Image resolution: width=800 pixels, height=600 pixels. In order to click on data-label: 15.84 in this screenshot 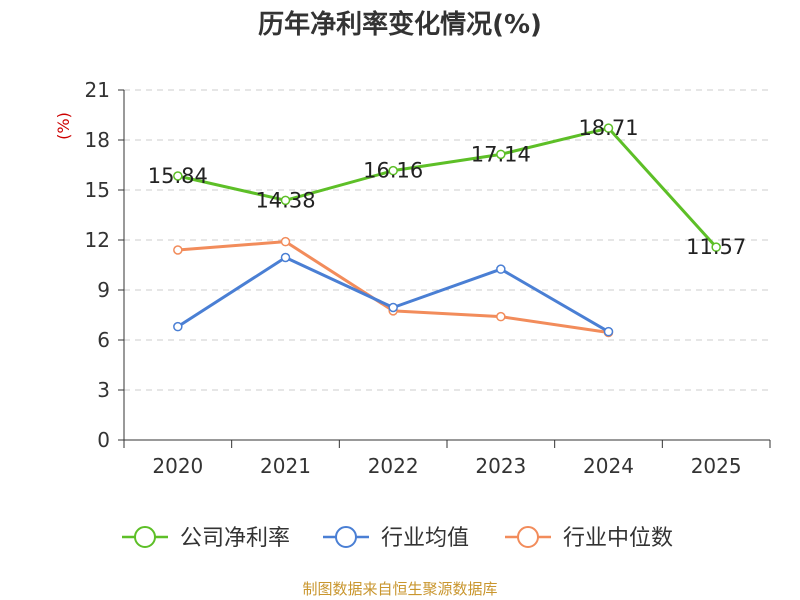, I will do `click(178, 176)`.